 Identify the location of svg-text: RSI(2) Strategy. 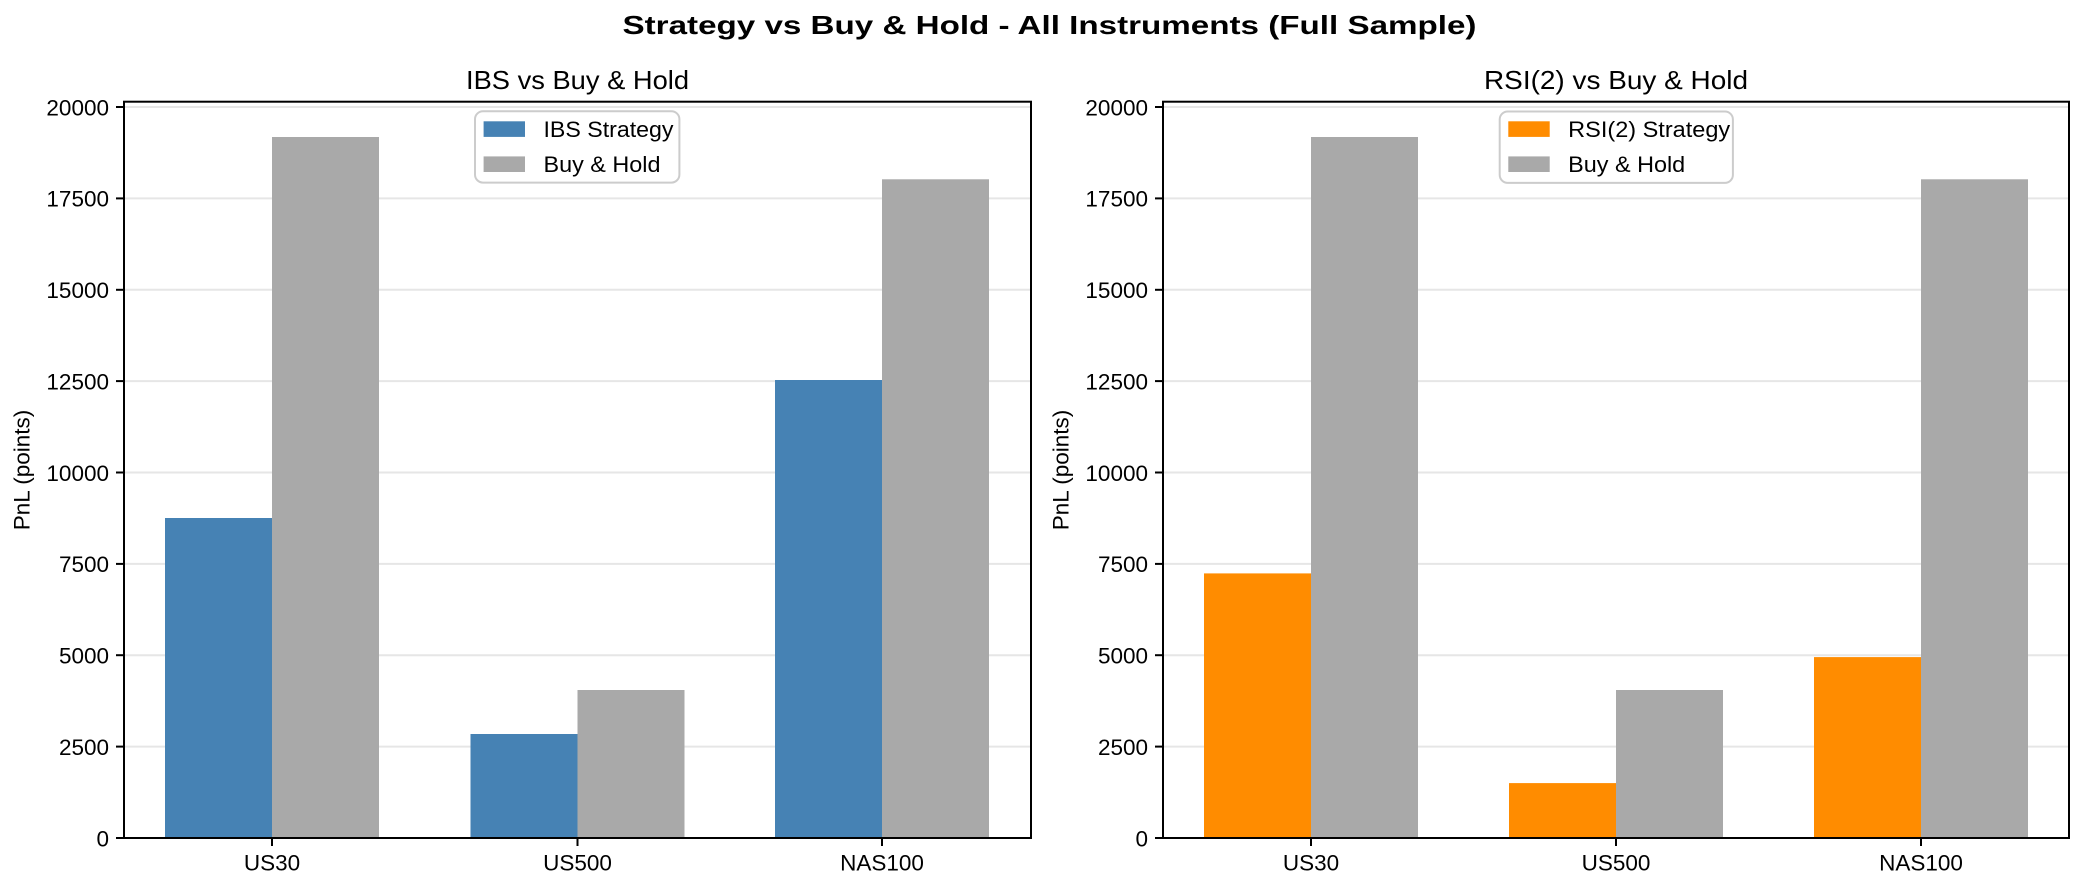
(1649, 129).